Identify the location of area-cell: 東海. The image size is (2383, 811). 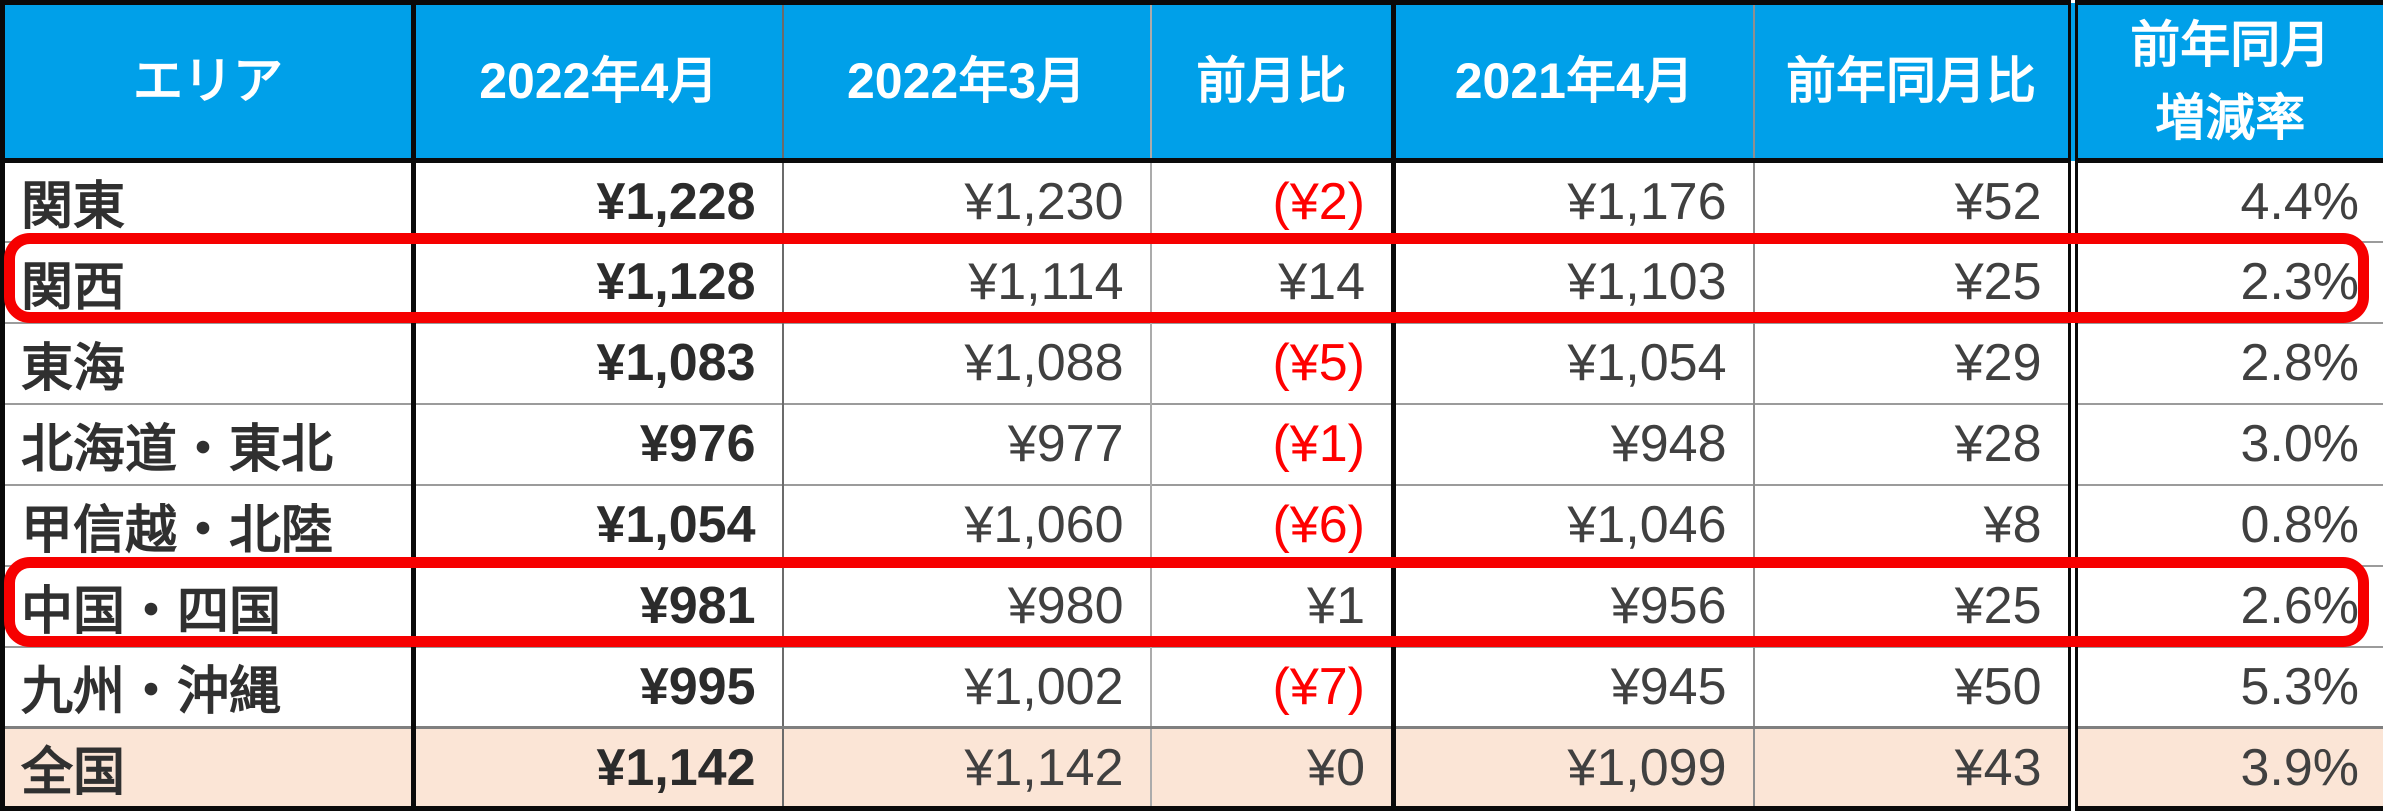
(208, 362).